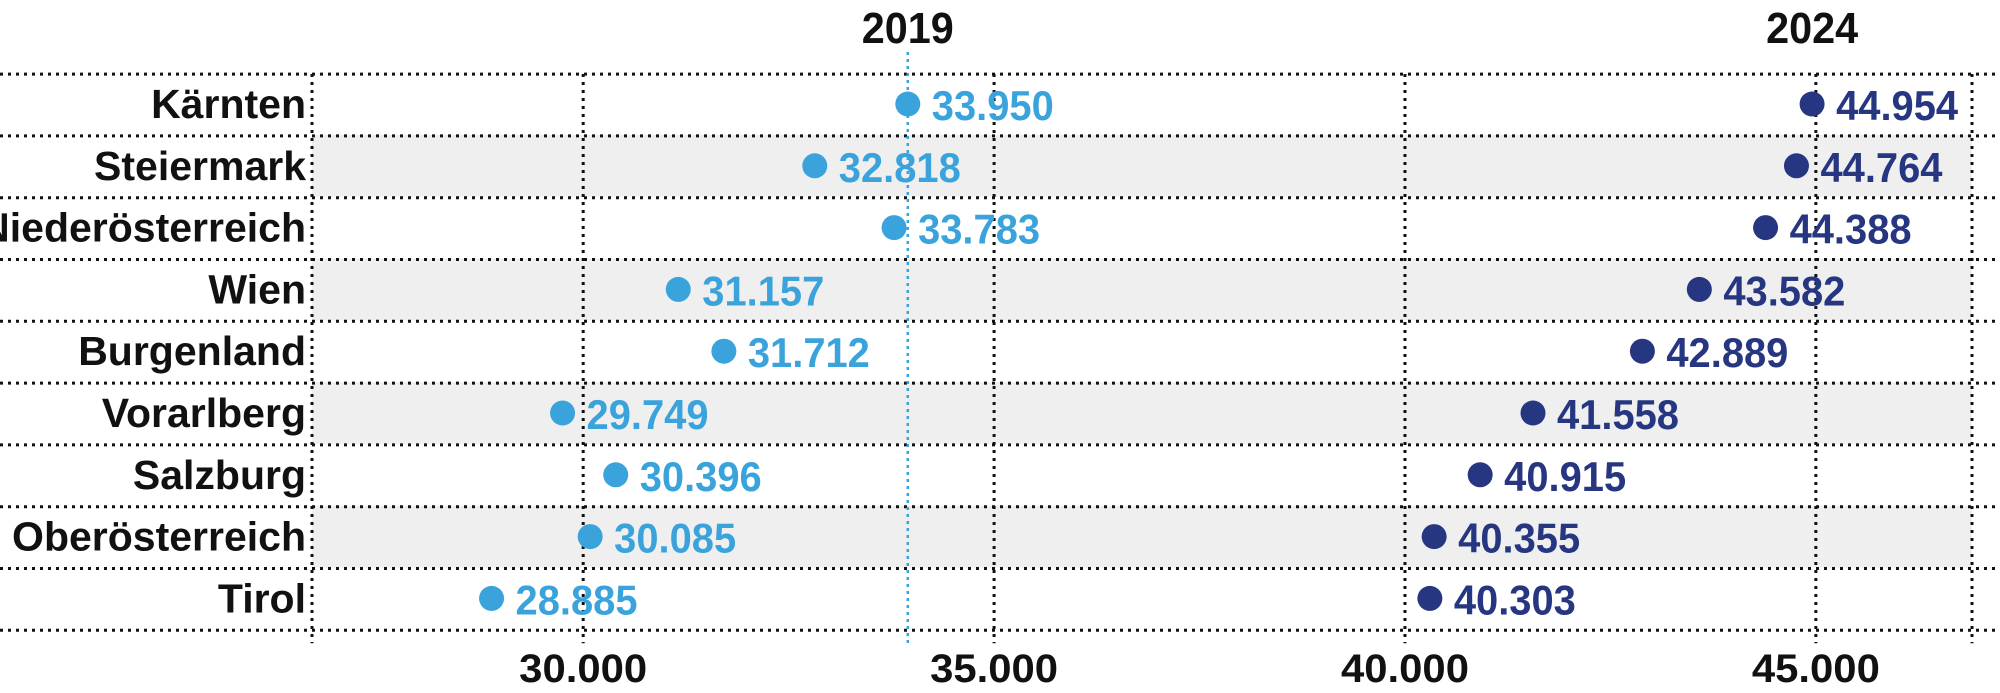 This screenshot has height=693, width=2000. Describe the element at coordinates (1881, 167) in the screenshot. I see `data-label-2024: 44.764` at that location.